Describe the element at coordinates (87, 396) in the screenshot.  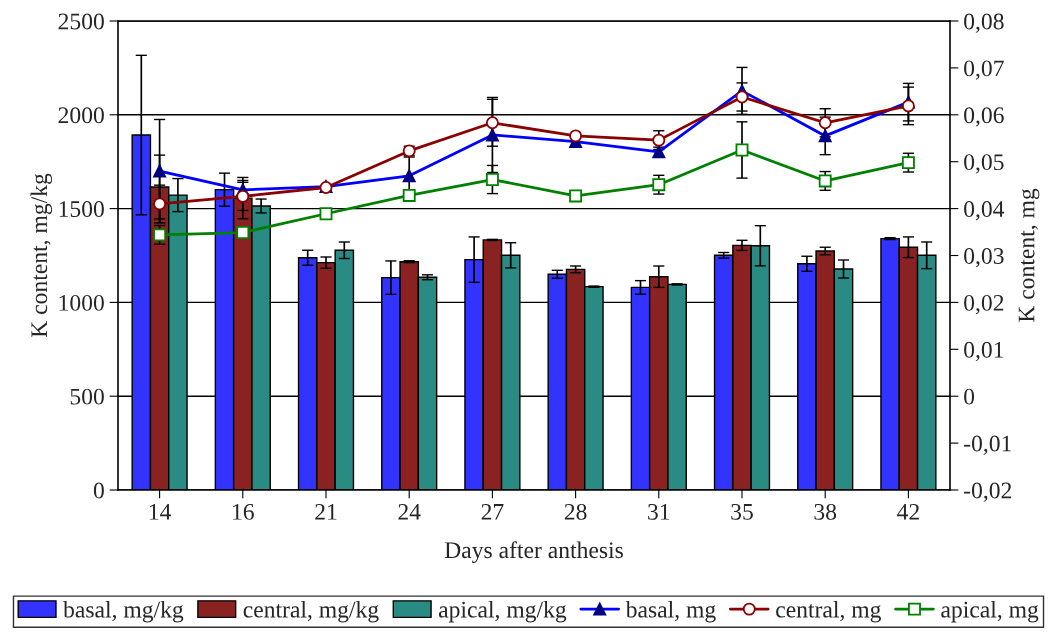
I see `y-tick-label: 500` at that location.